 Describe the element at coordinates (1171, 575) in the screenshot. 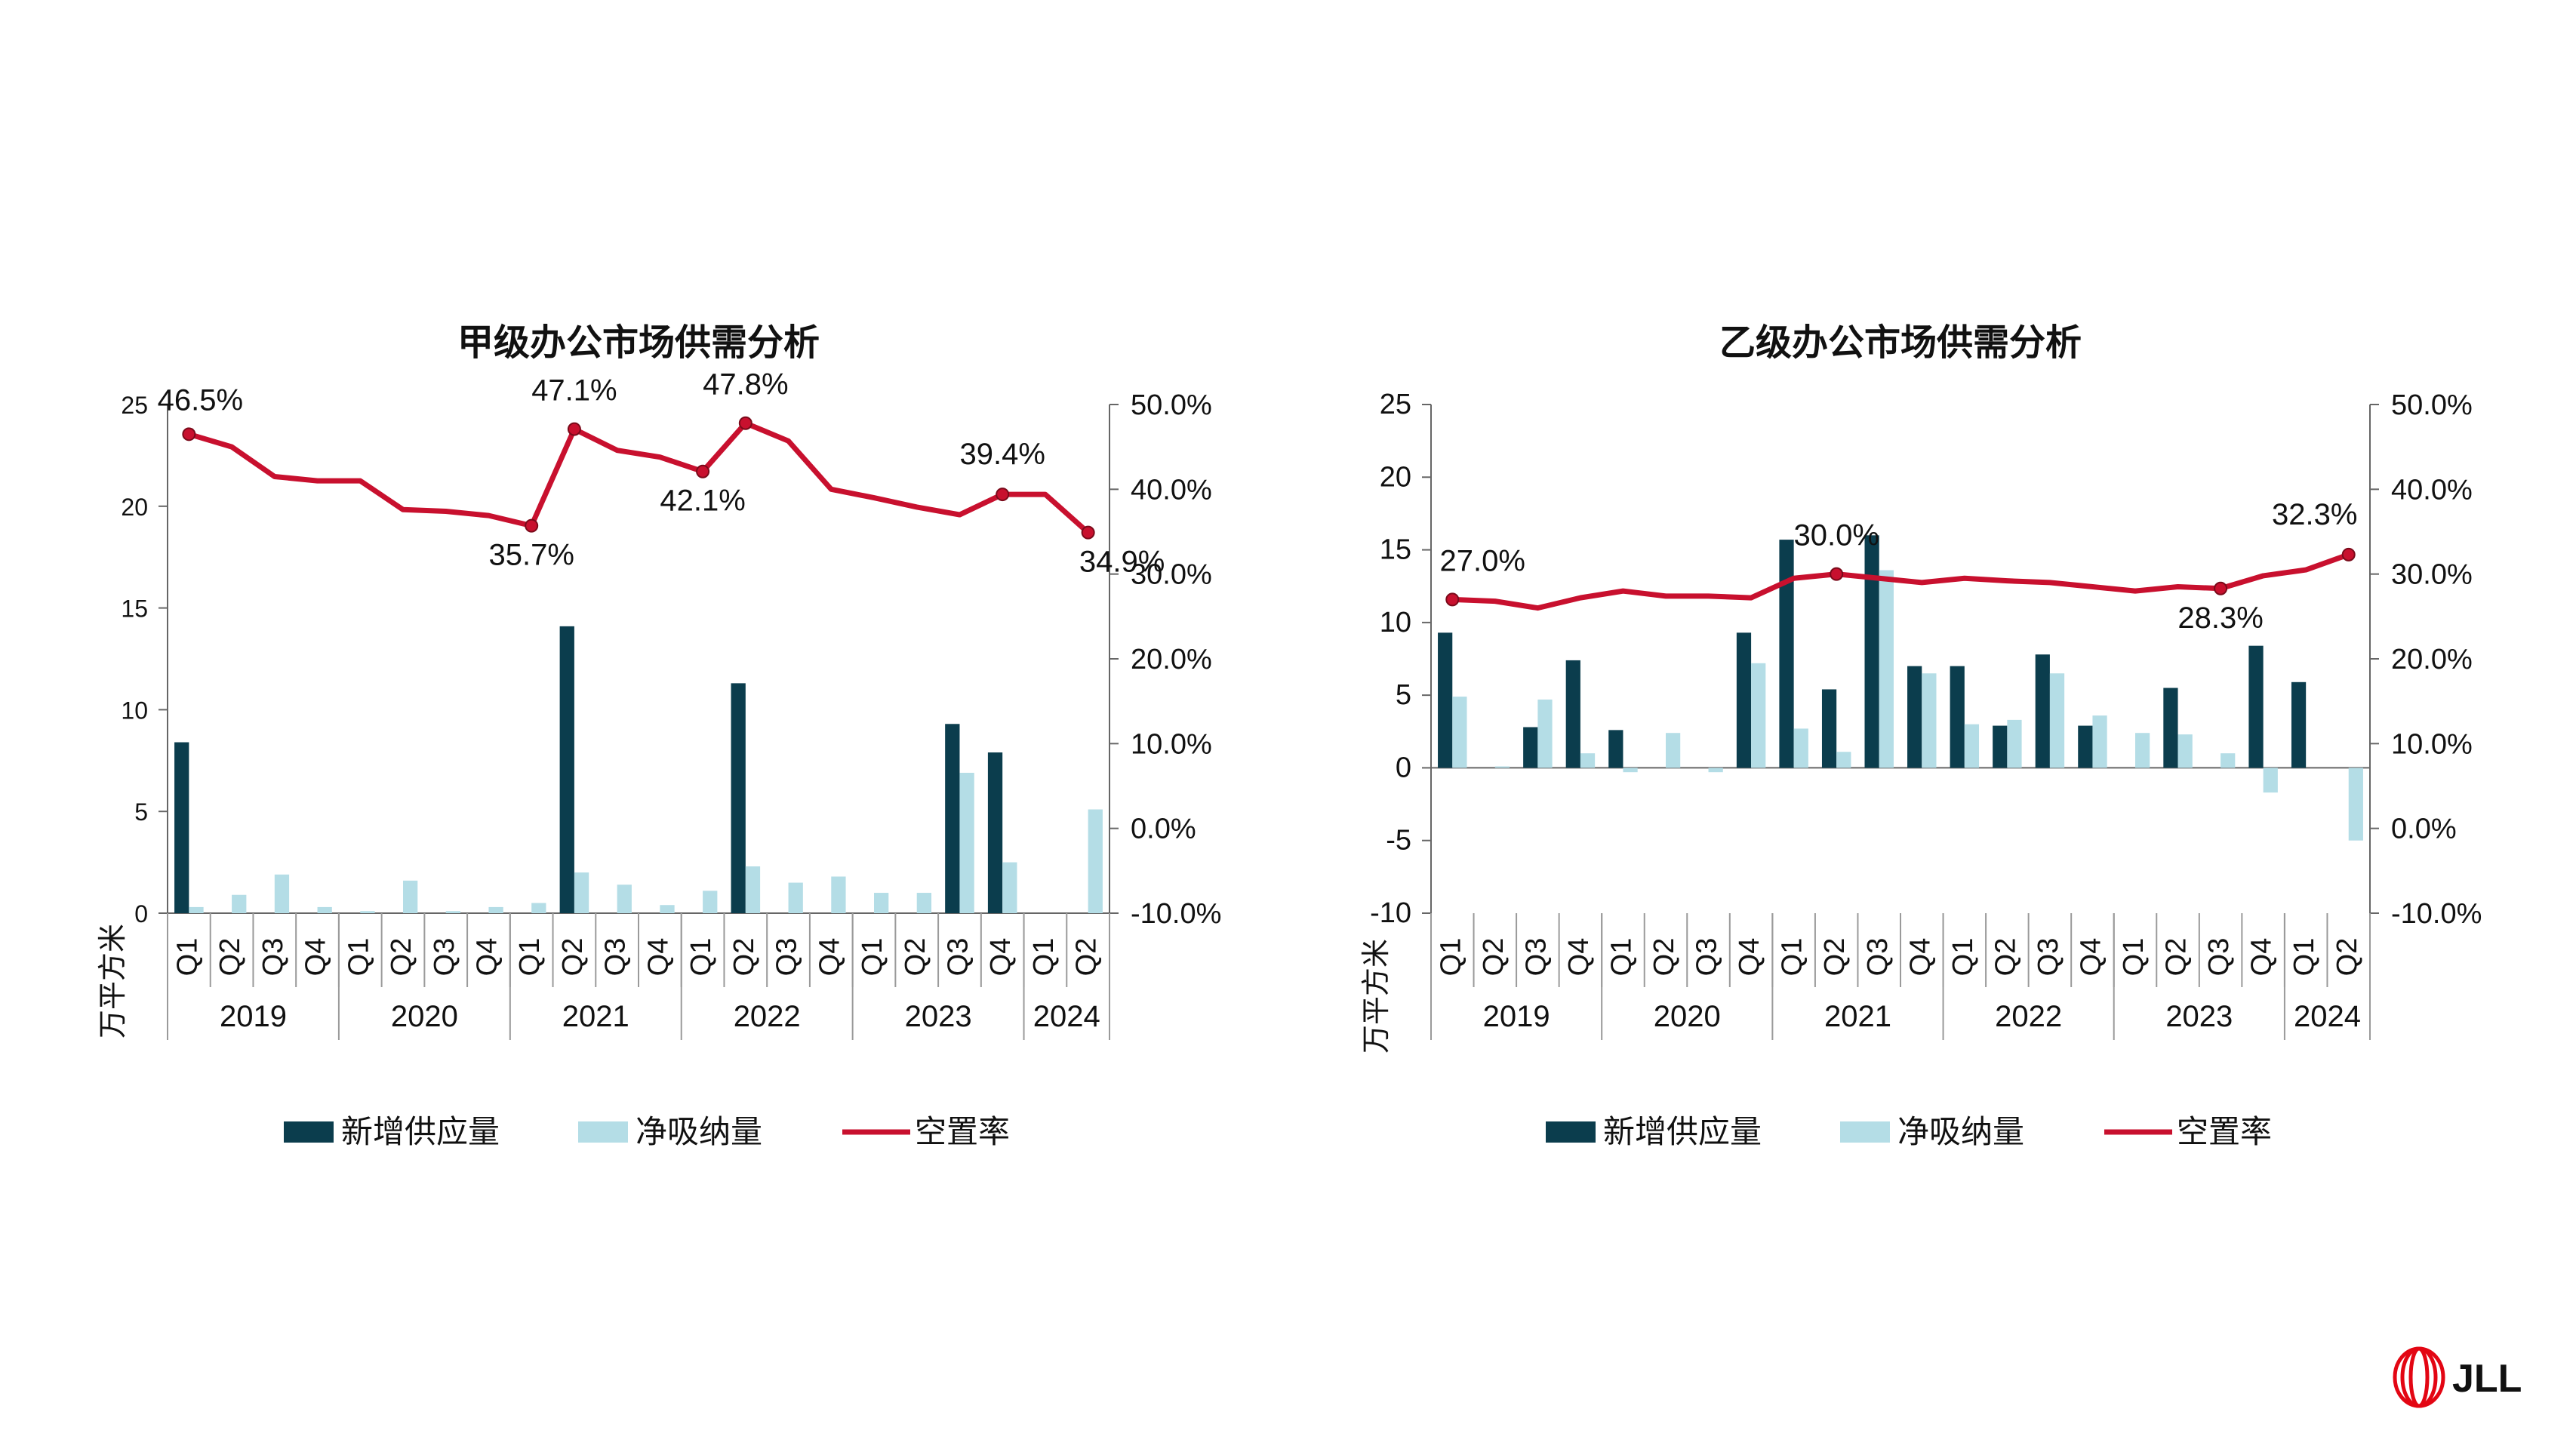

I see `y-tick-label-right: 30.0%` at that location.